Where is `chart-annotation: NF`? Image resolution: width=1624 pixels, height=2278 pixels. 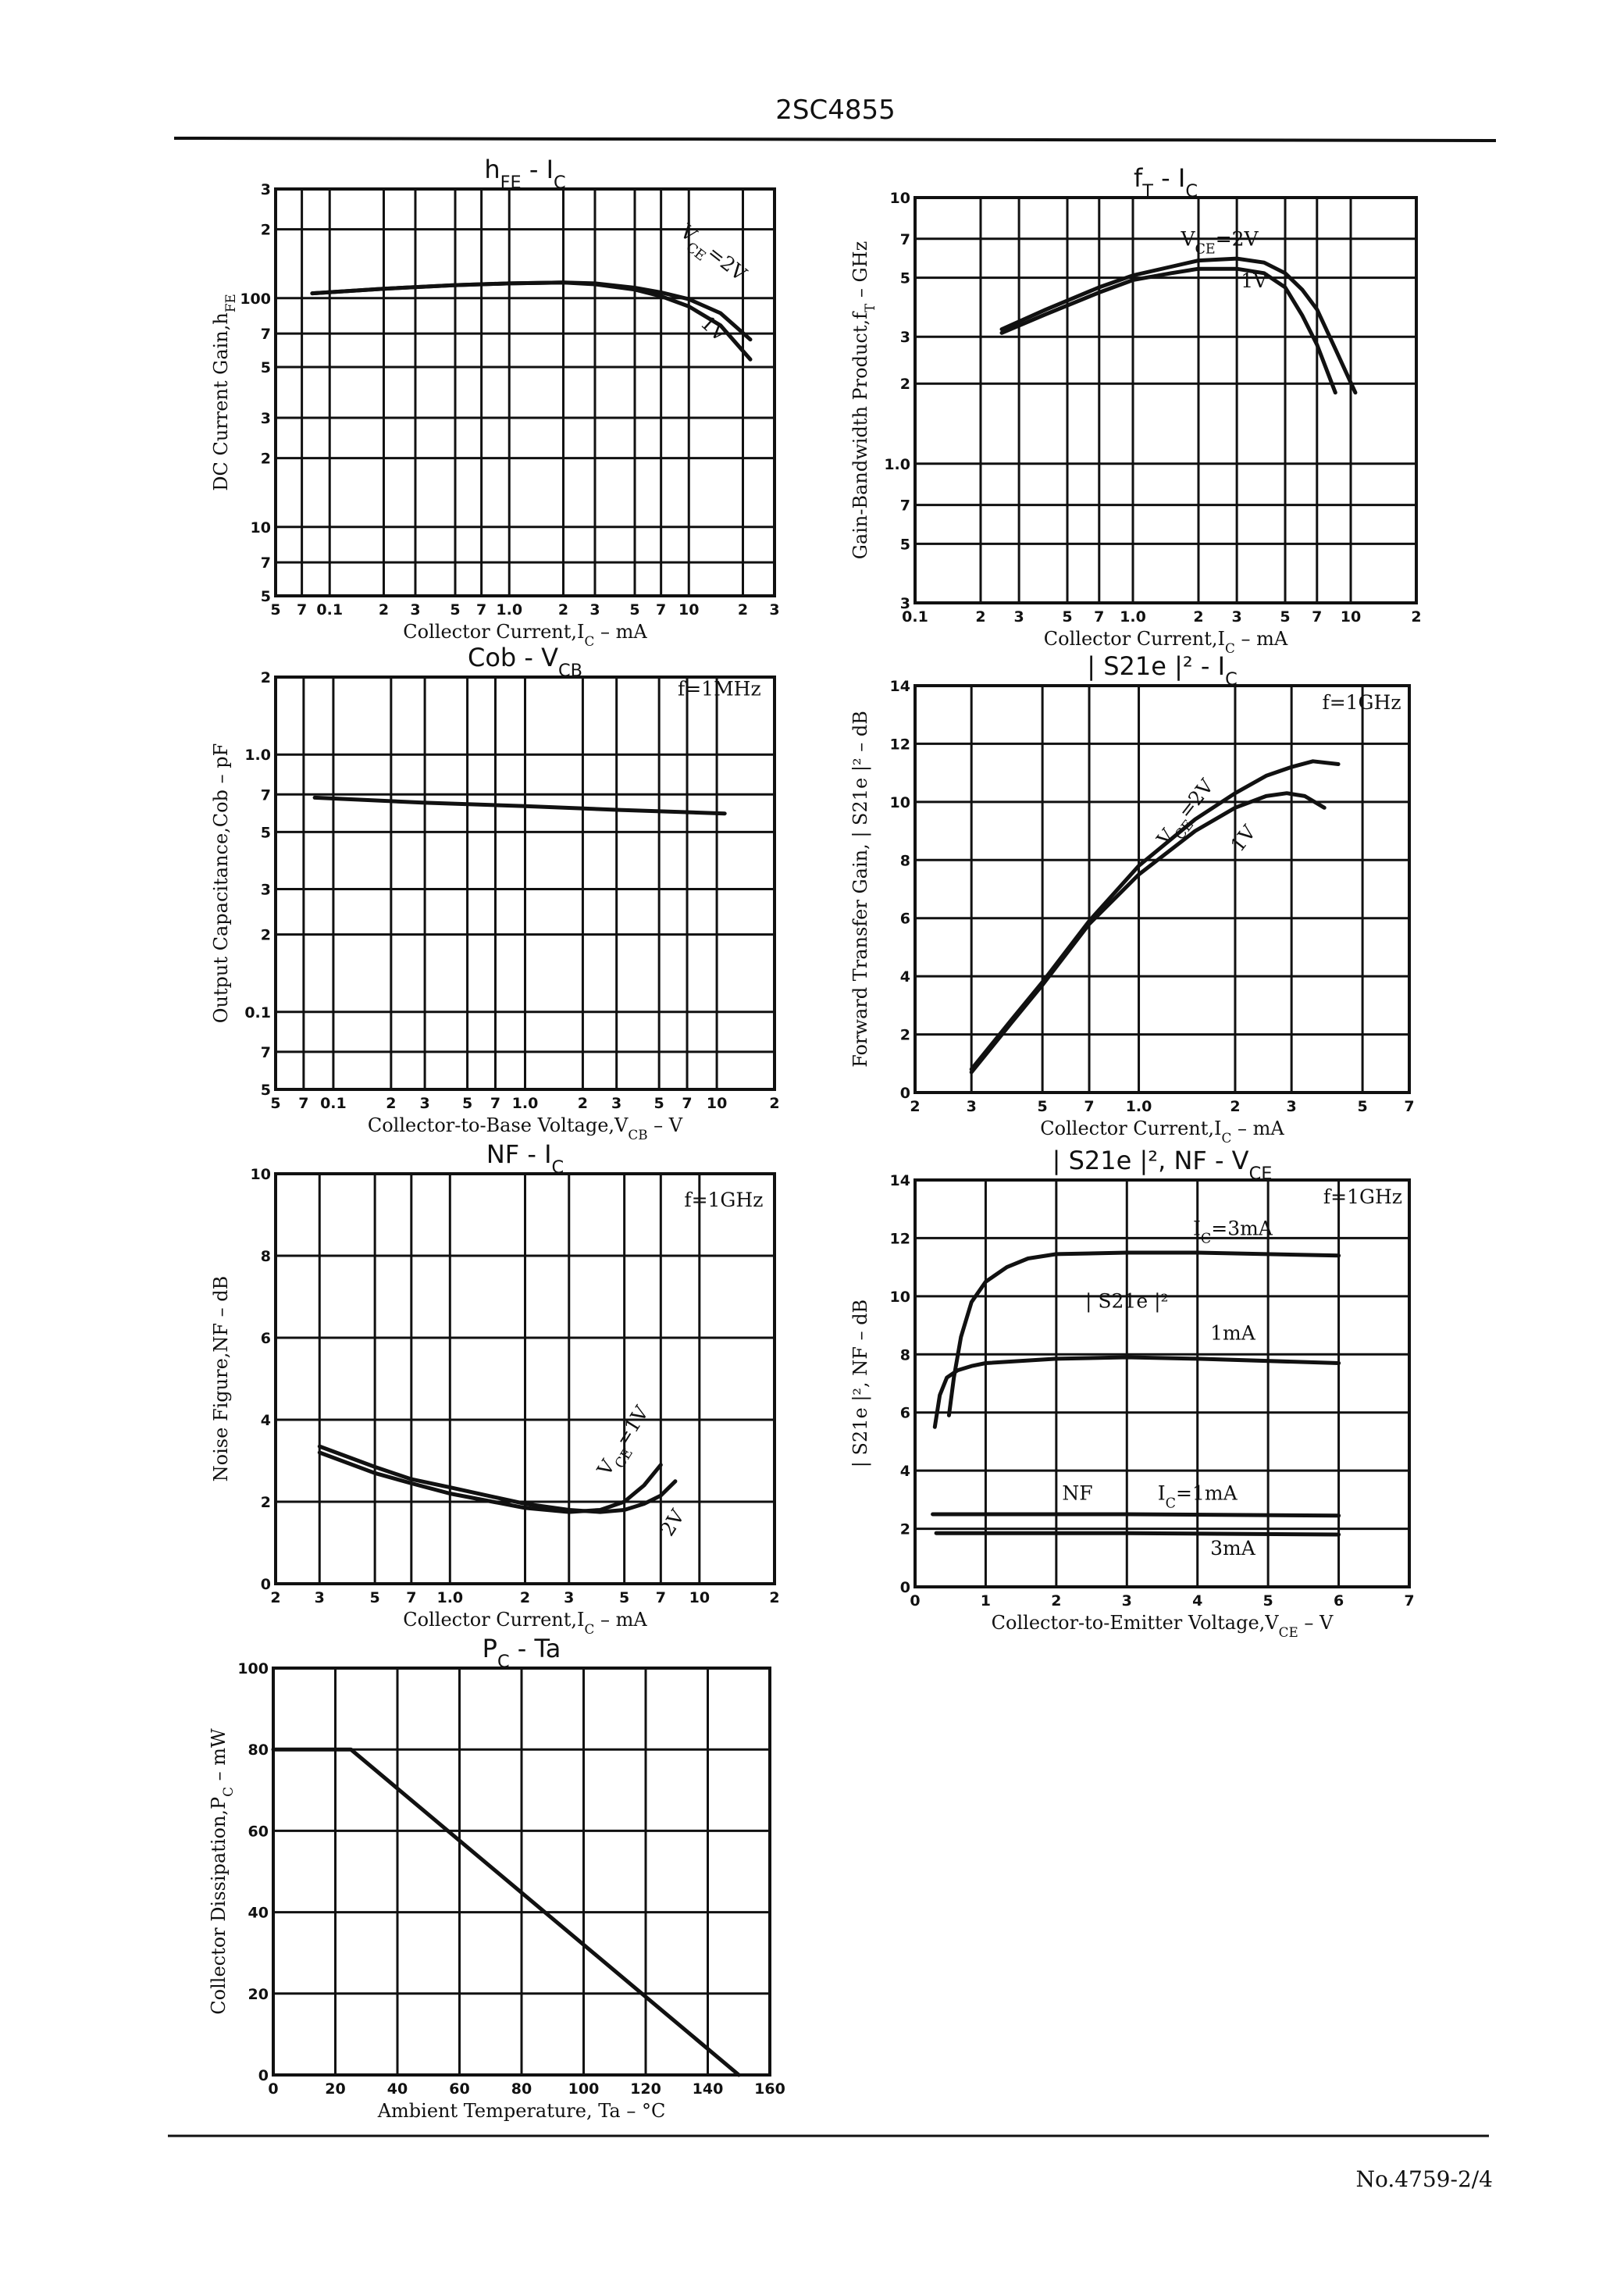 chart-annotation: NF is located at coordinates (1077, 1492).